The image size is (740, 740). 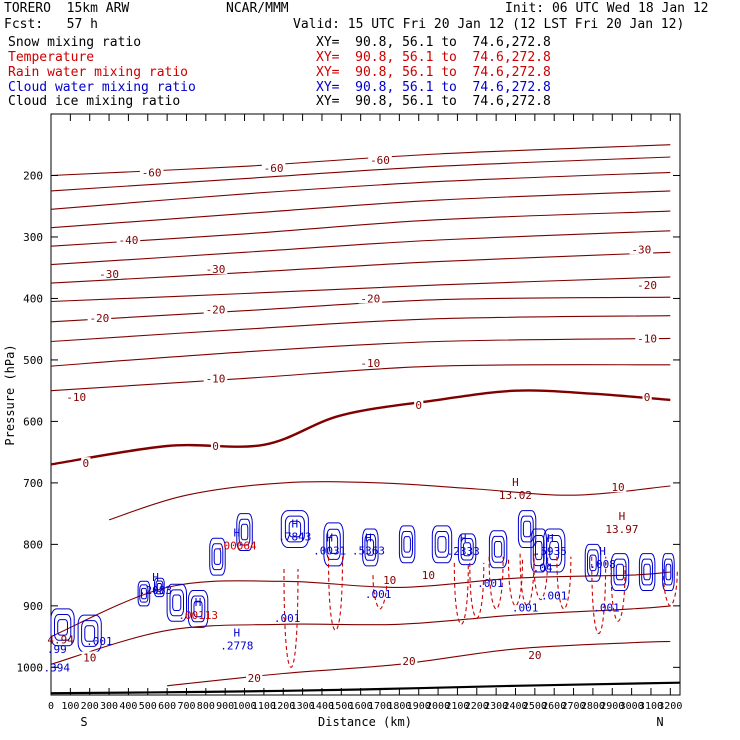 I want to click on x-tick-label: 2300, so click(x=496, y=706).